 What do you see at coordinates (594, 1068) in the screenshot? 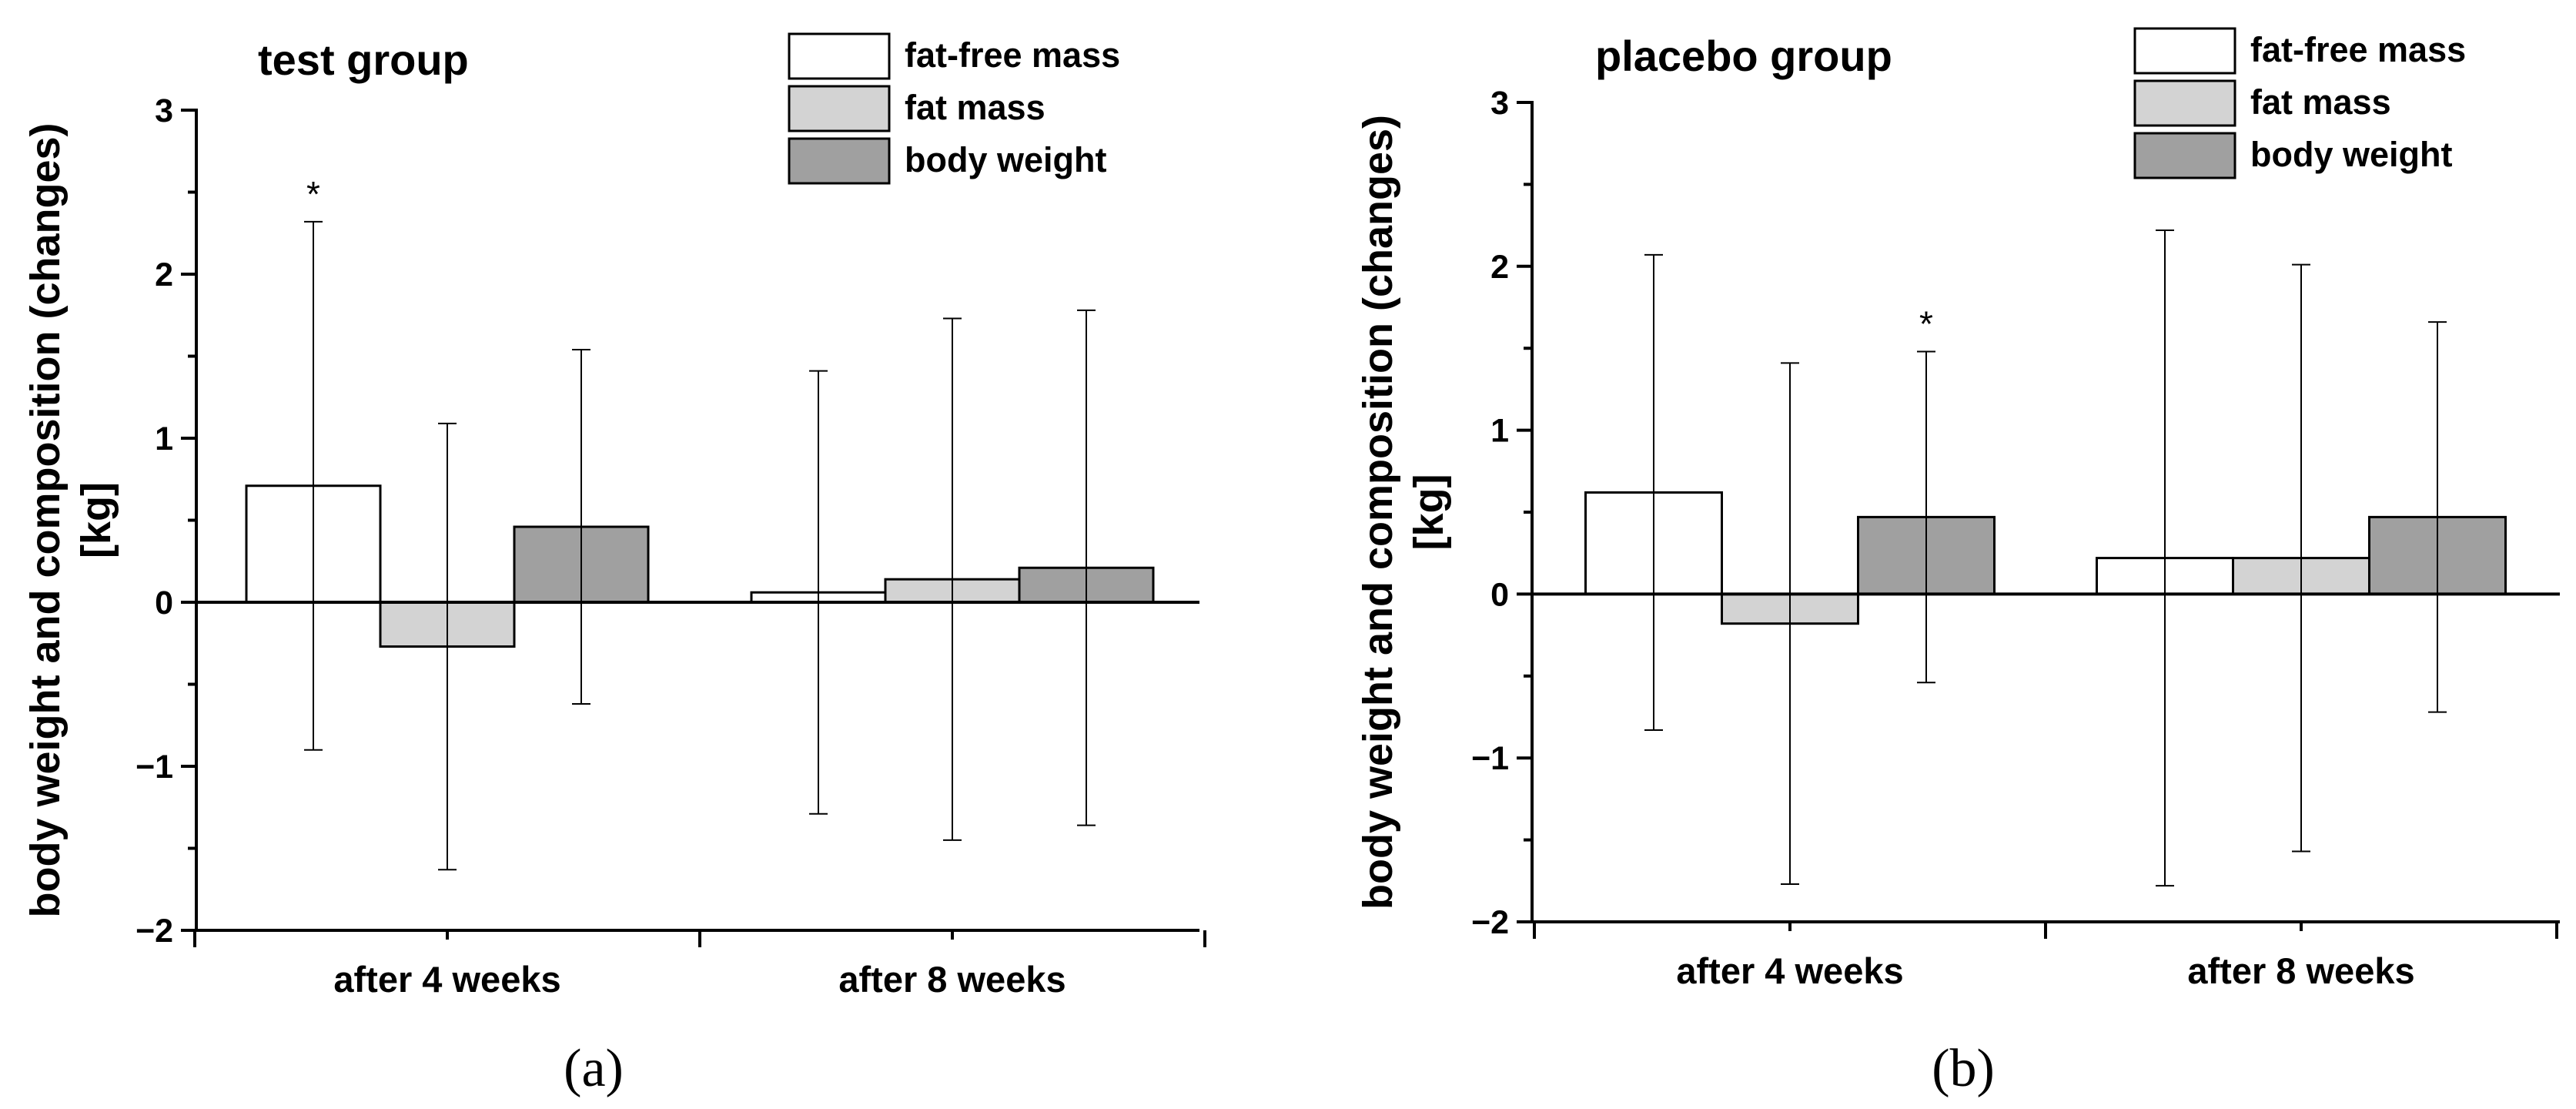
I see `panel-caption: (a)` at bounding box center [594, 1068].